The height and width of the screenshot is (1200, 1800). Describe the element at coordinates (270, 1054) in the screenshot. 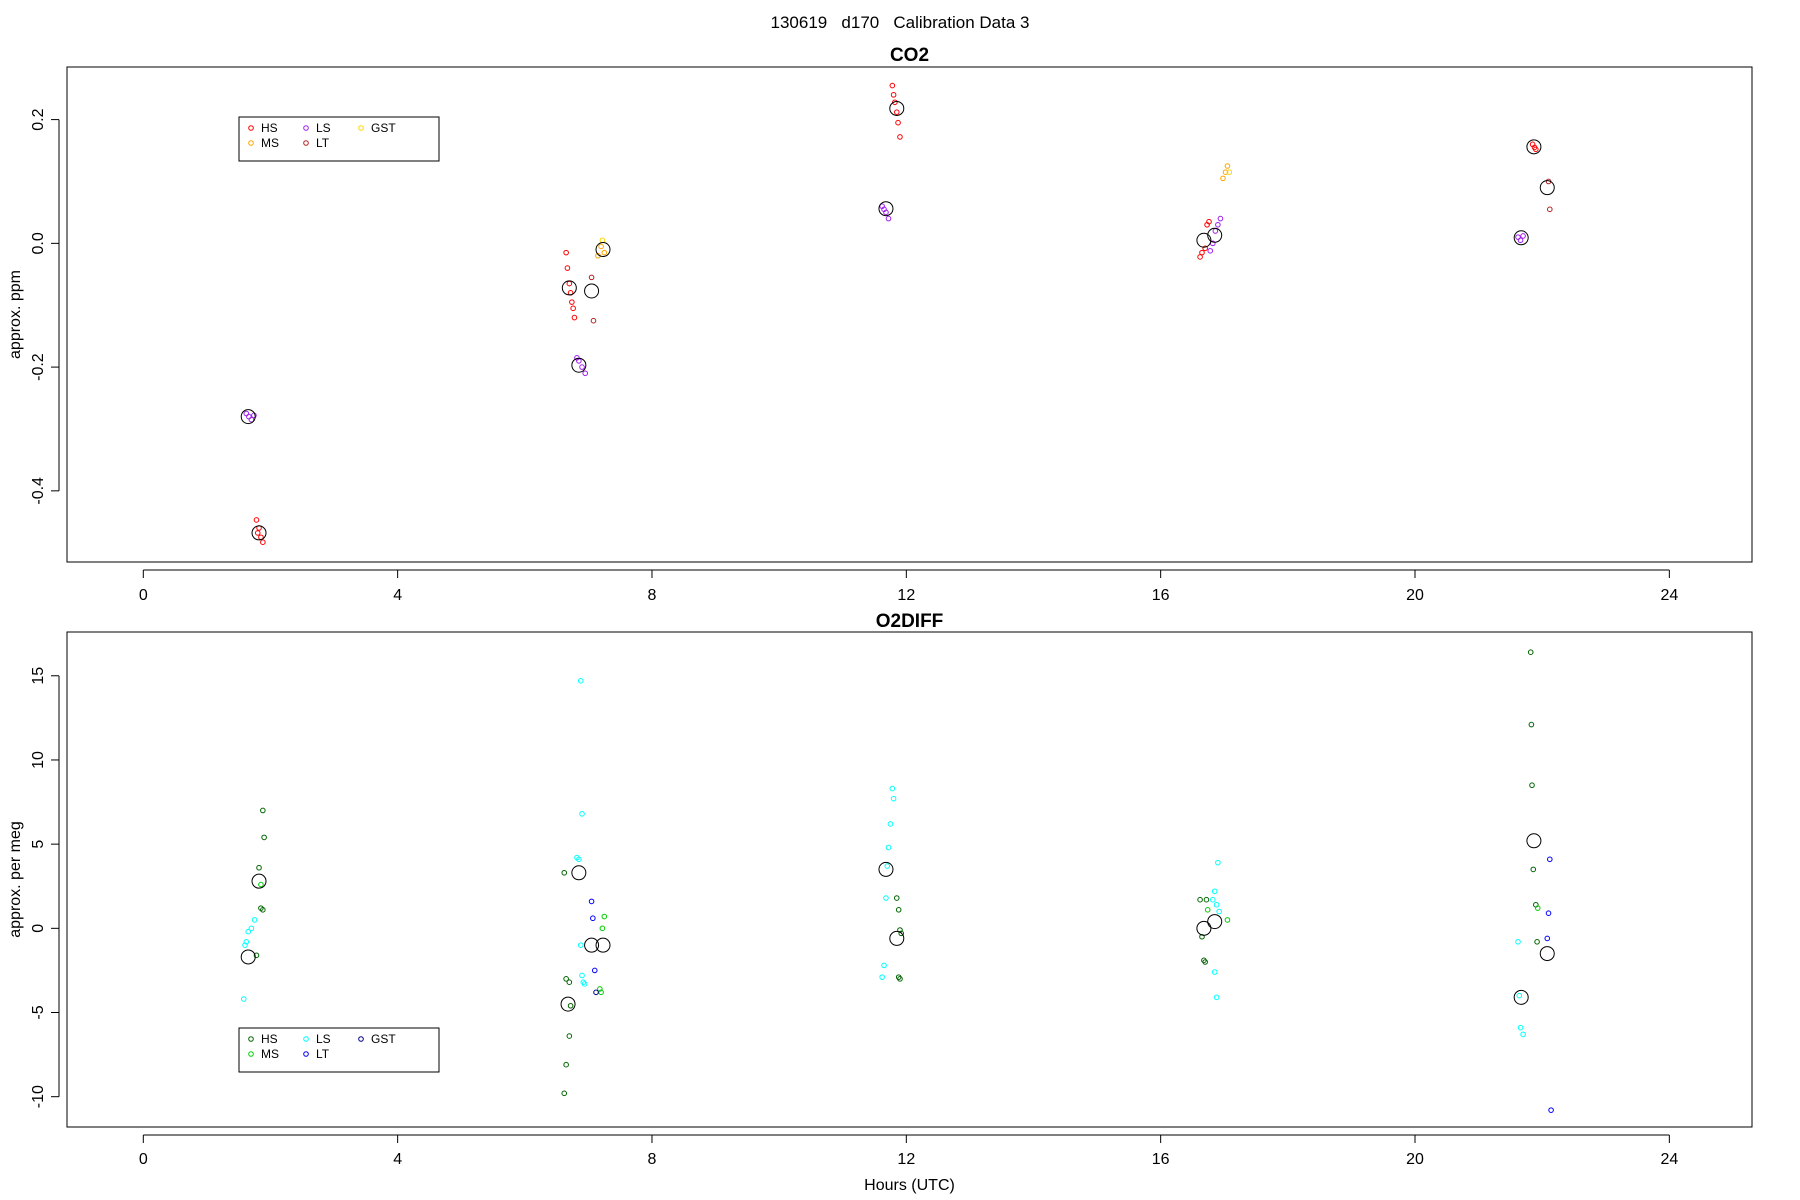

I see `chart1-legend-label: MS` at that location.